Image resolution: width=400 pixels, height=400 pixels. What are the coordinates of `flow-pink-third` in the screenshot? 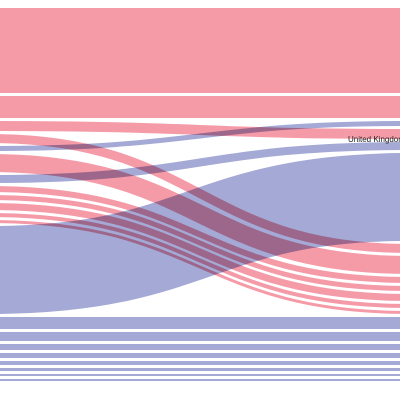 It's located at (200, 130).